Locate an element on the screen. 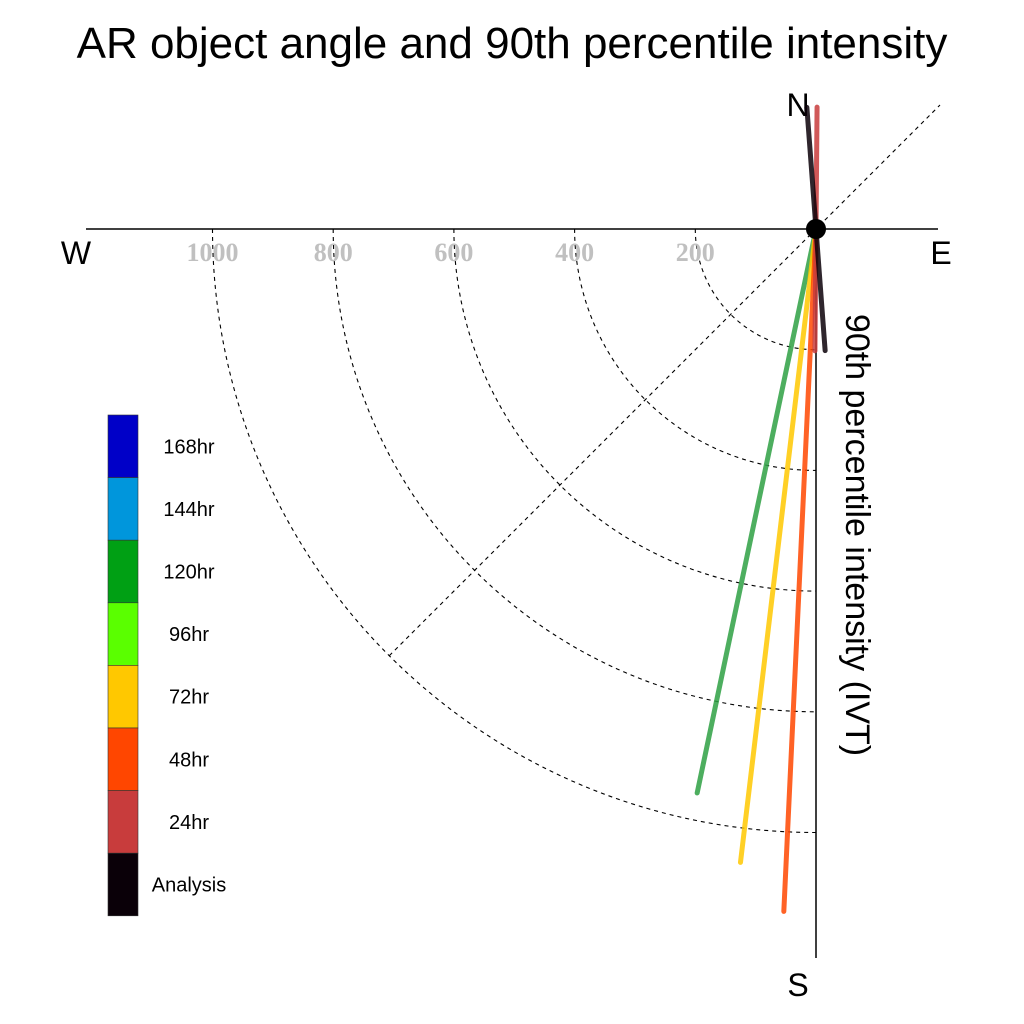 The image size is (1024, 1024). legend-label-96hr: 96hr is located at coordinates (189, 635).